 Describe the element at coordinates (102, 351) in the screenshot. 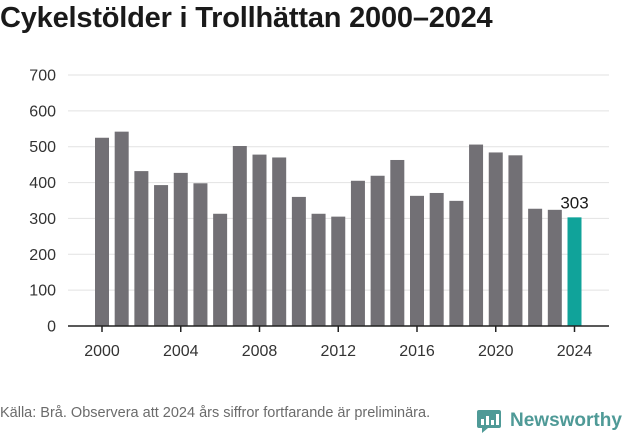

I see `x-tick-label: 2000` at that location.